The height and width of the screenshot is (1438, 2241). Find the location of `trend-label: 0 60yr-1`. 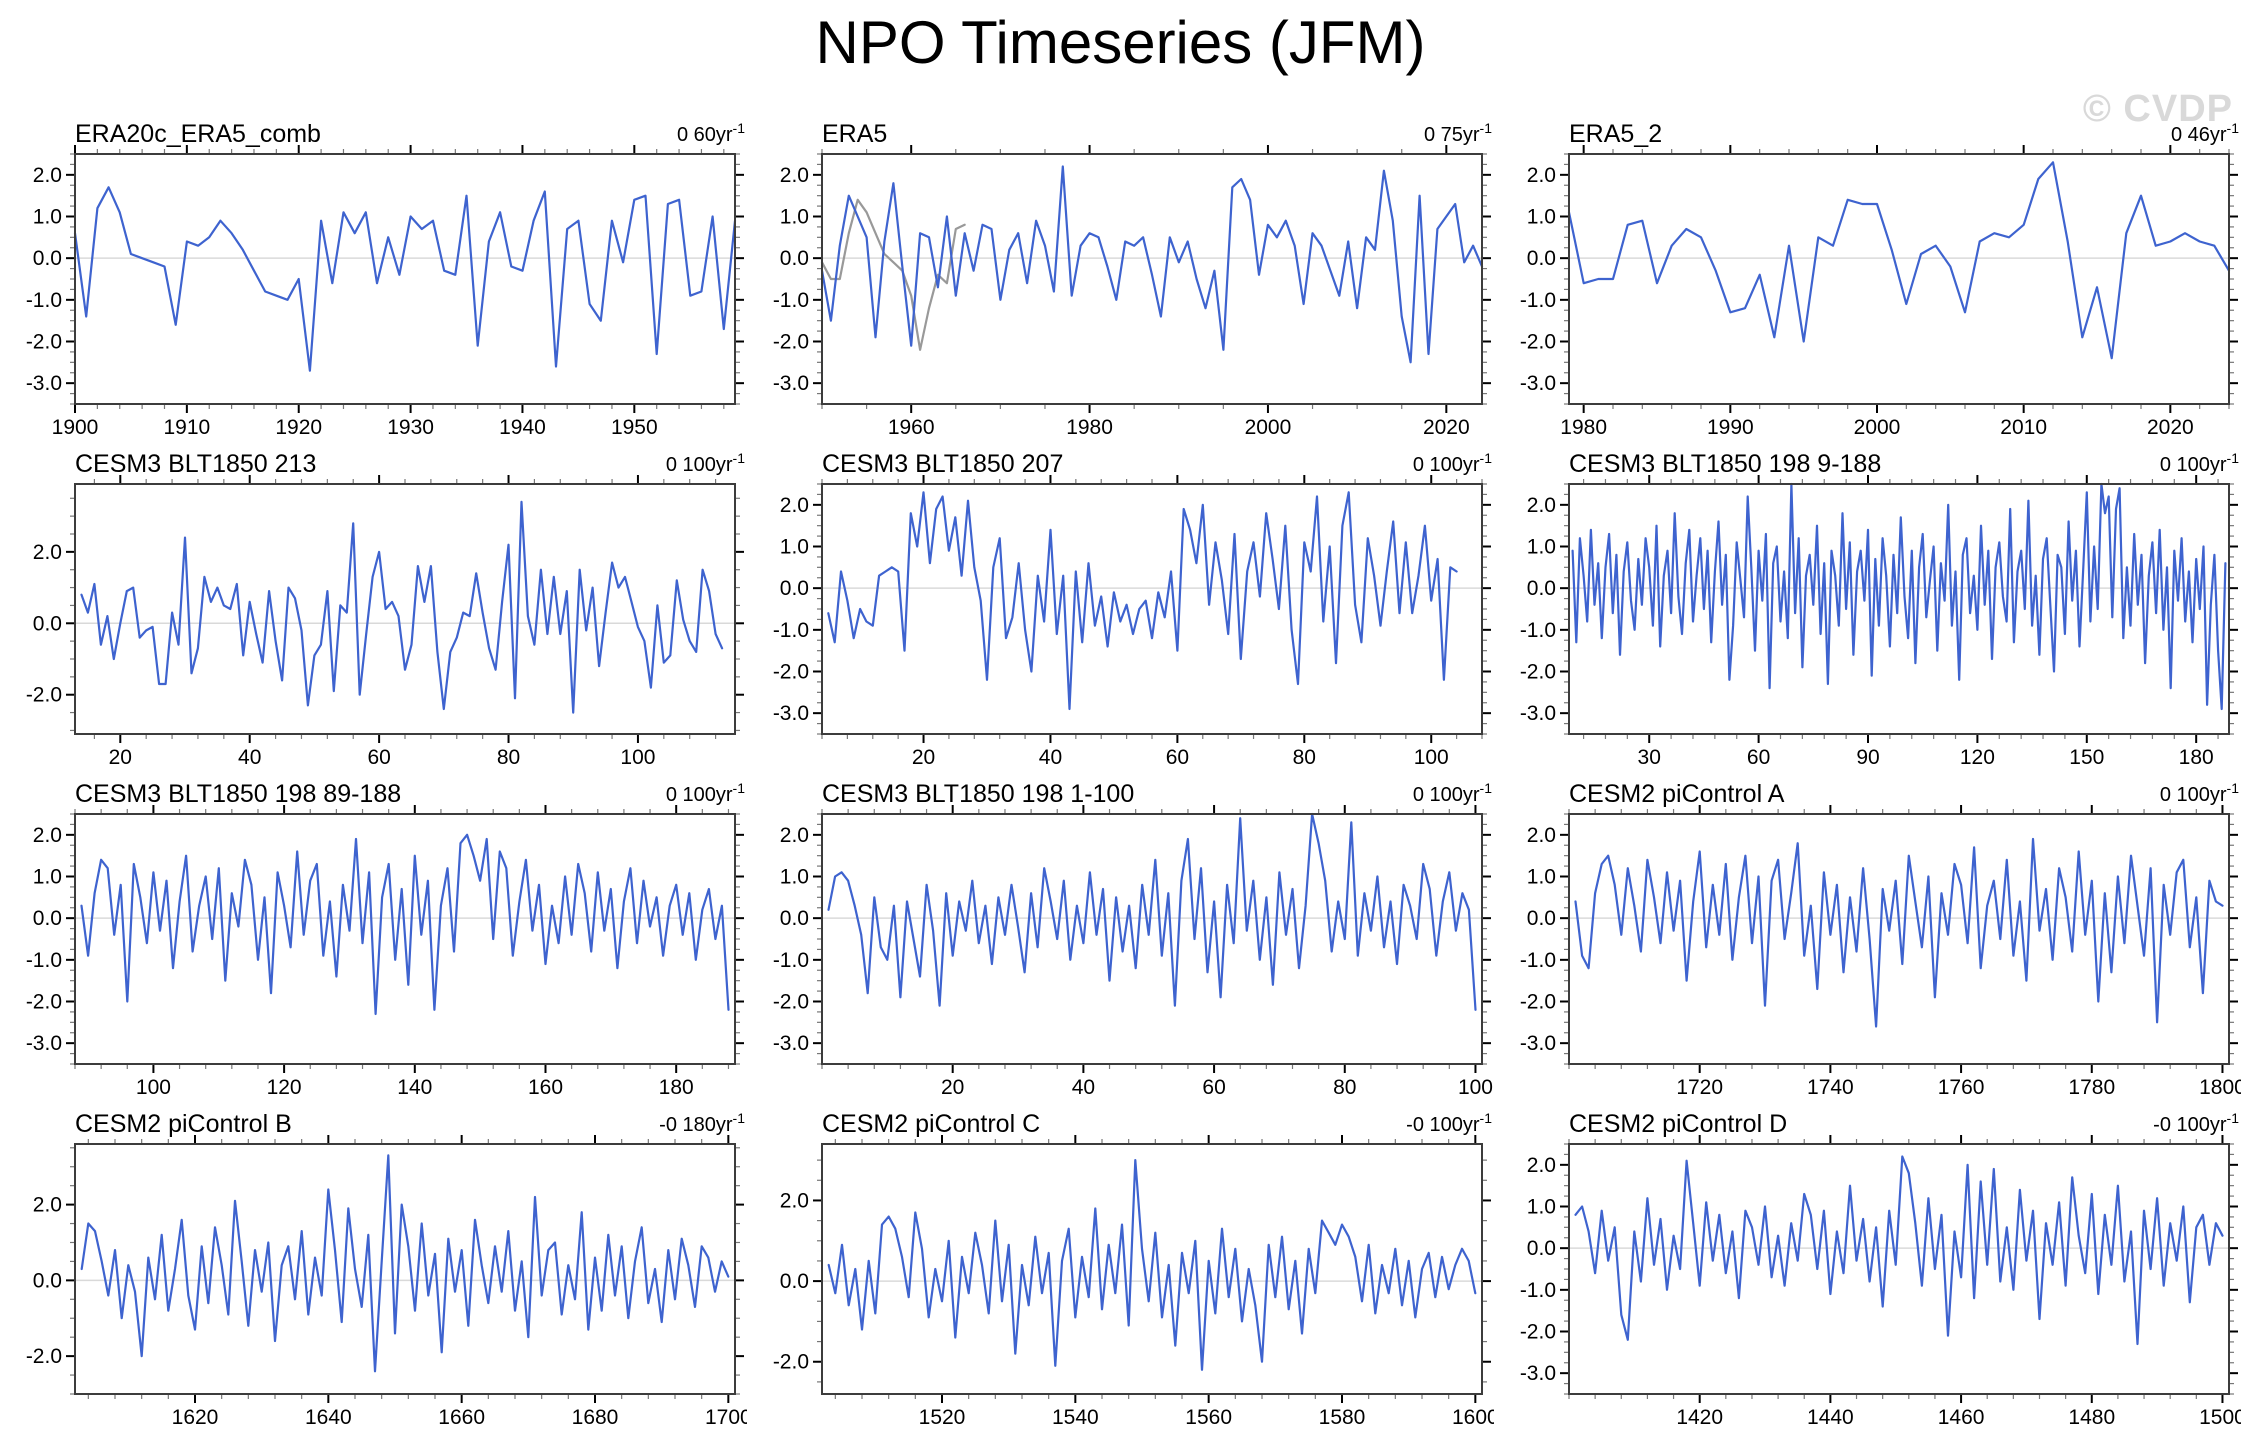

trend-label: 0 60yr-1 is located at coordinates (711, 133).